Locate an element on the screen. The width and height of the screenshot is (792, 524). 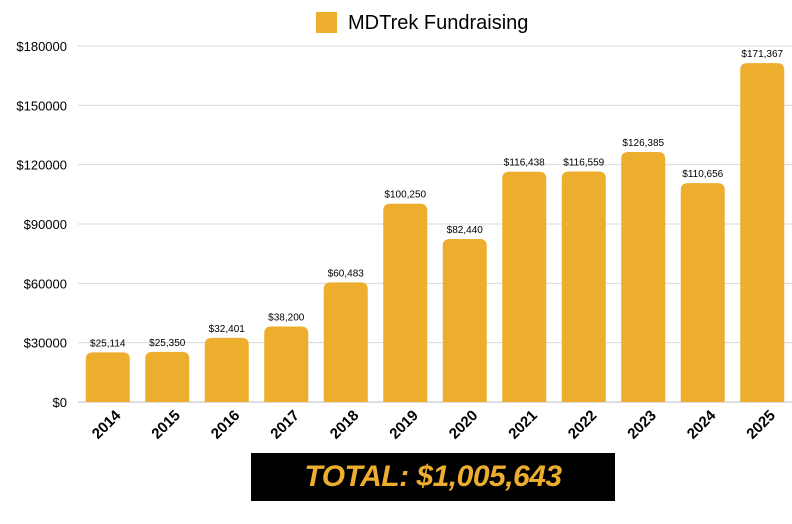
bar-value-label: $110,656 is located at coordinates (702, 174).